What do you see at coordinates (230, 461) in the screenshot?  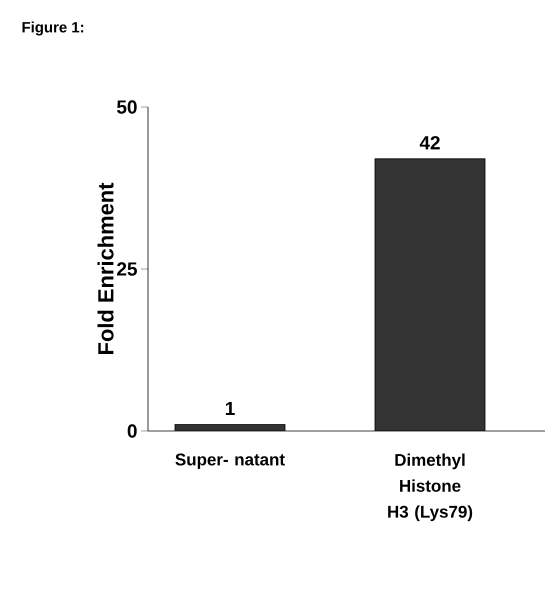 I see `x-tick-label: Super- natant` at bounding box center [230, 461].